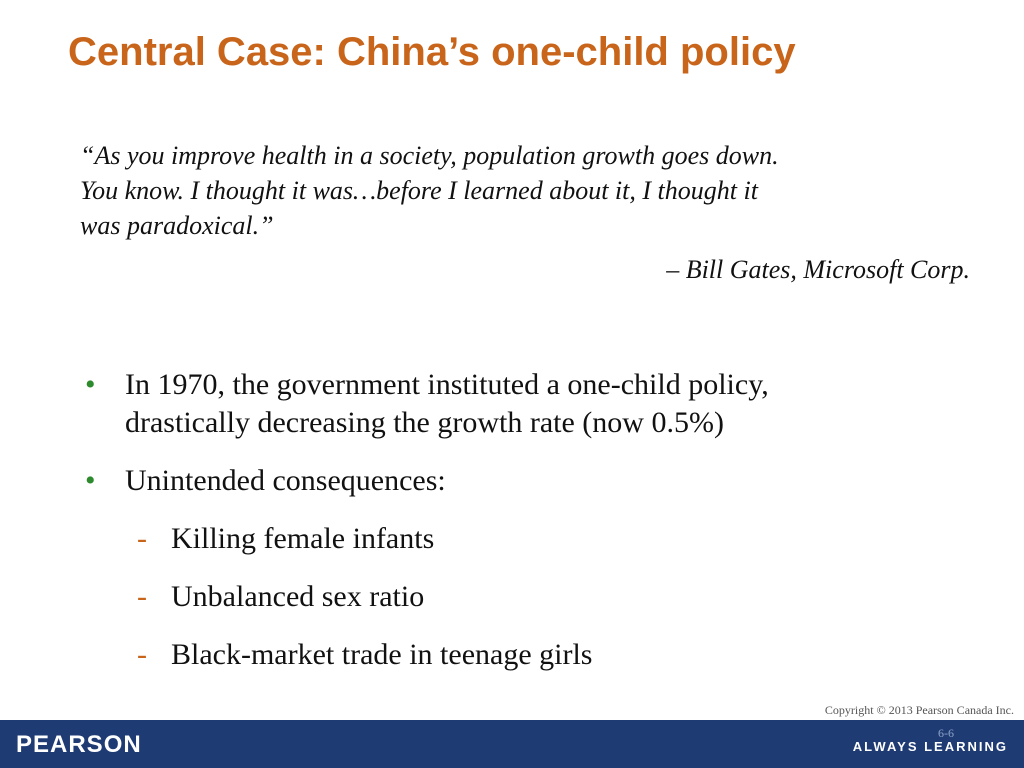 The width and height of the screenshot is (1024, 768). Describe the element at coordinates (382, 654) in the screenshot. I see `sub-bullet-text: Black-market trade in teenage girls` at that location.